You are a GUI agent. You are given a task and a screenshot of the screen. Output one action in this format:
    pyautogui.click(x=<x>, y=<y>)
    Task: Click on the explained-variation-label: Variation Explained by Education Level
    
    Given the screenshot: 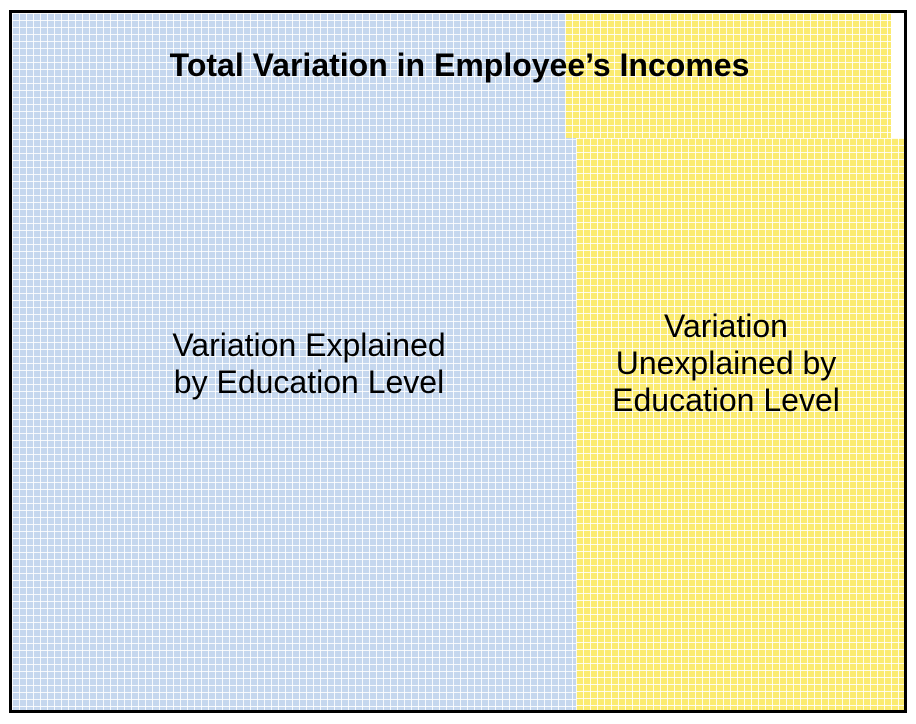 What is the action you would take?
    pyautogui.click(x=309, y=364)
    